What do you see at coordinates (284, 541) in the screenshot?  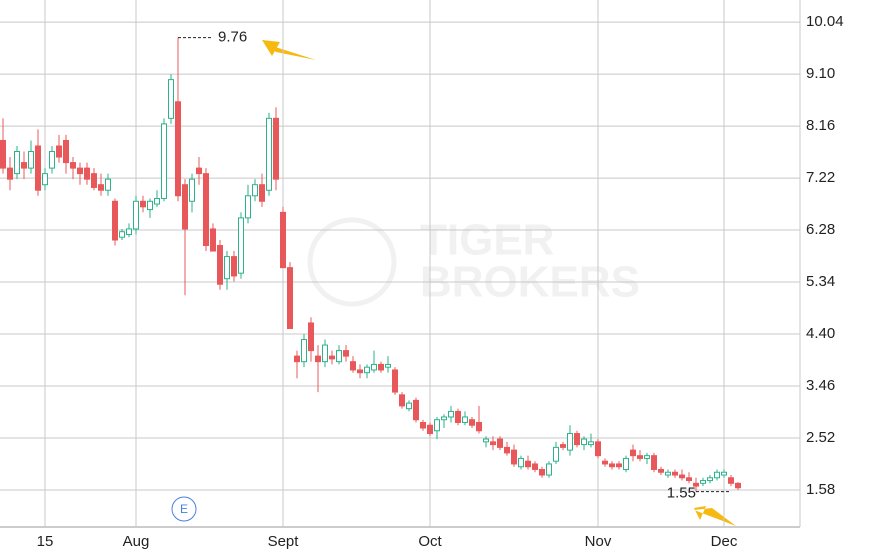 I see `x-tick-label: Sept` at bounding box center [284, 541].